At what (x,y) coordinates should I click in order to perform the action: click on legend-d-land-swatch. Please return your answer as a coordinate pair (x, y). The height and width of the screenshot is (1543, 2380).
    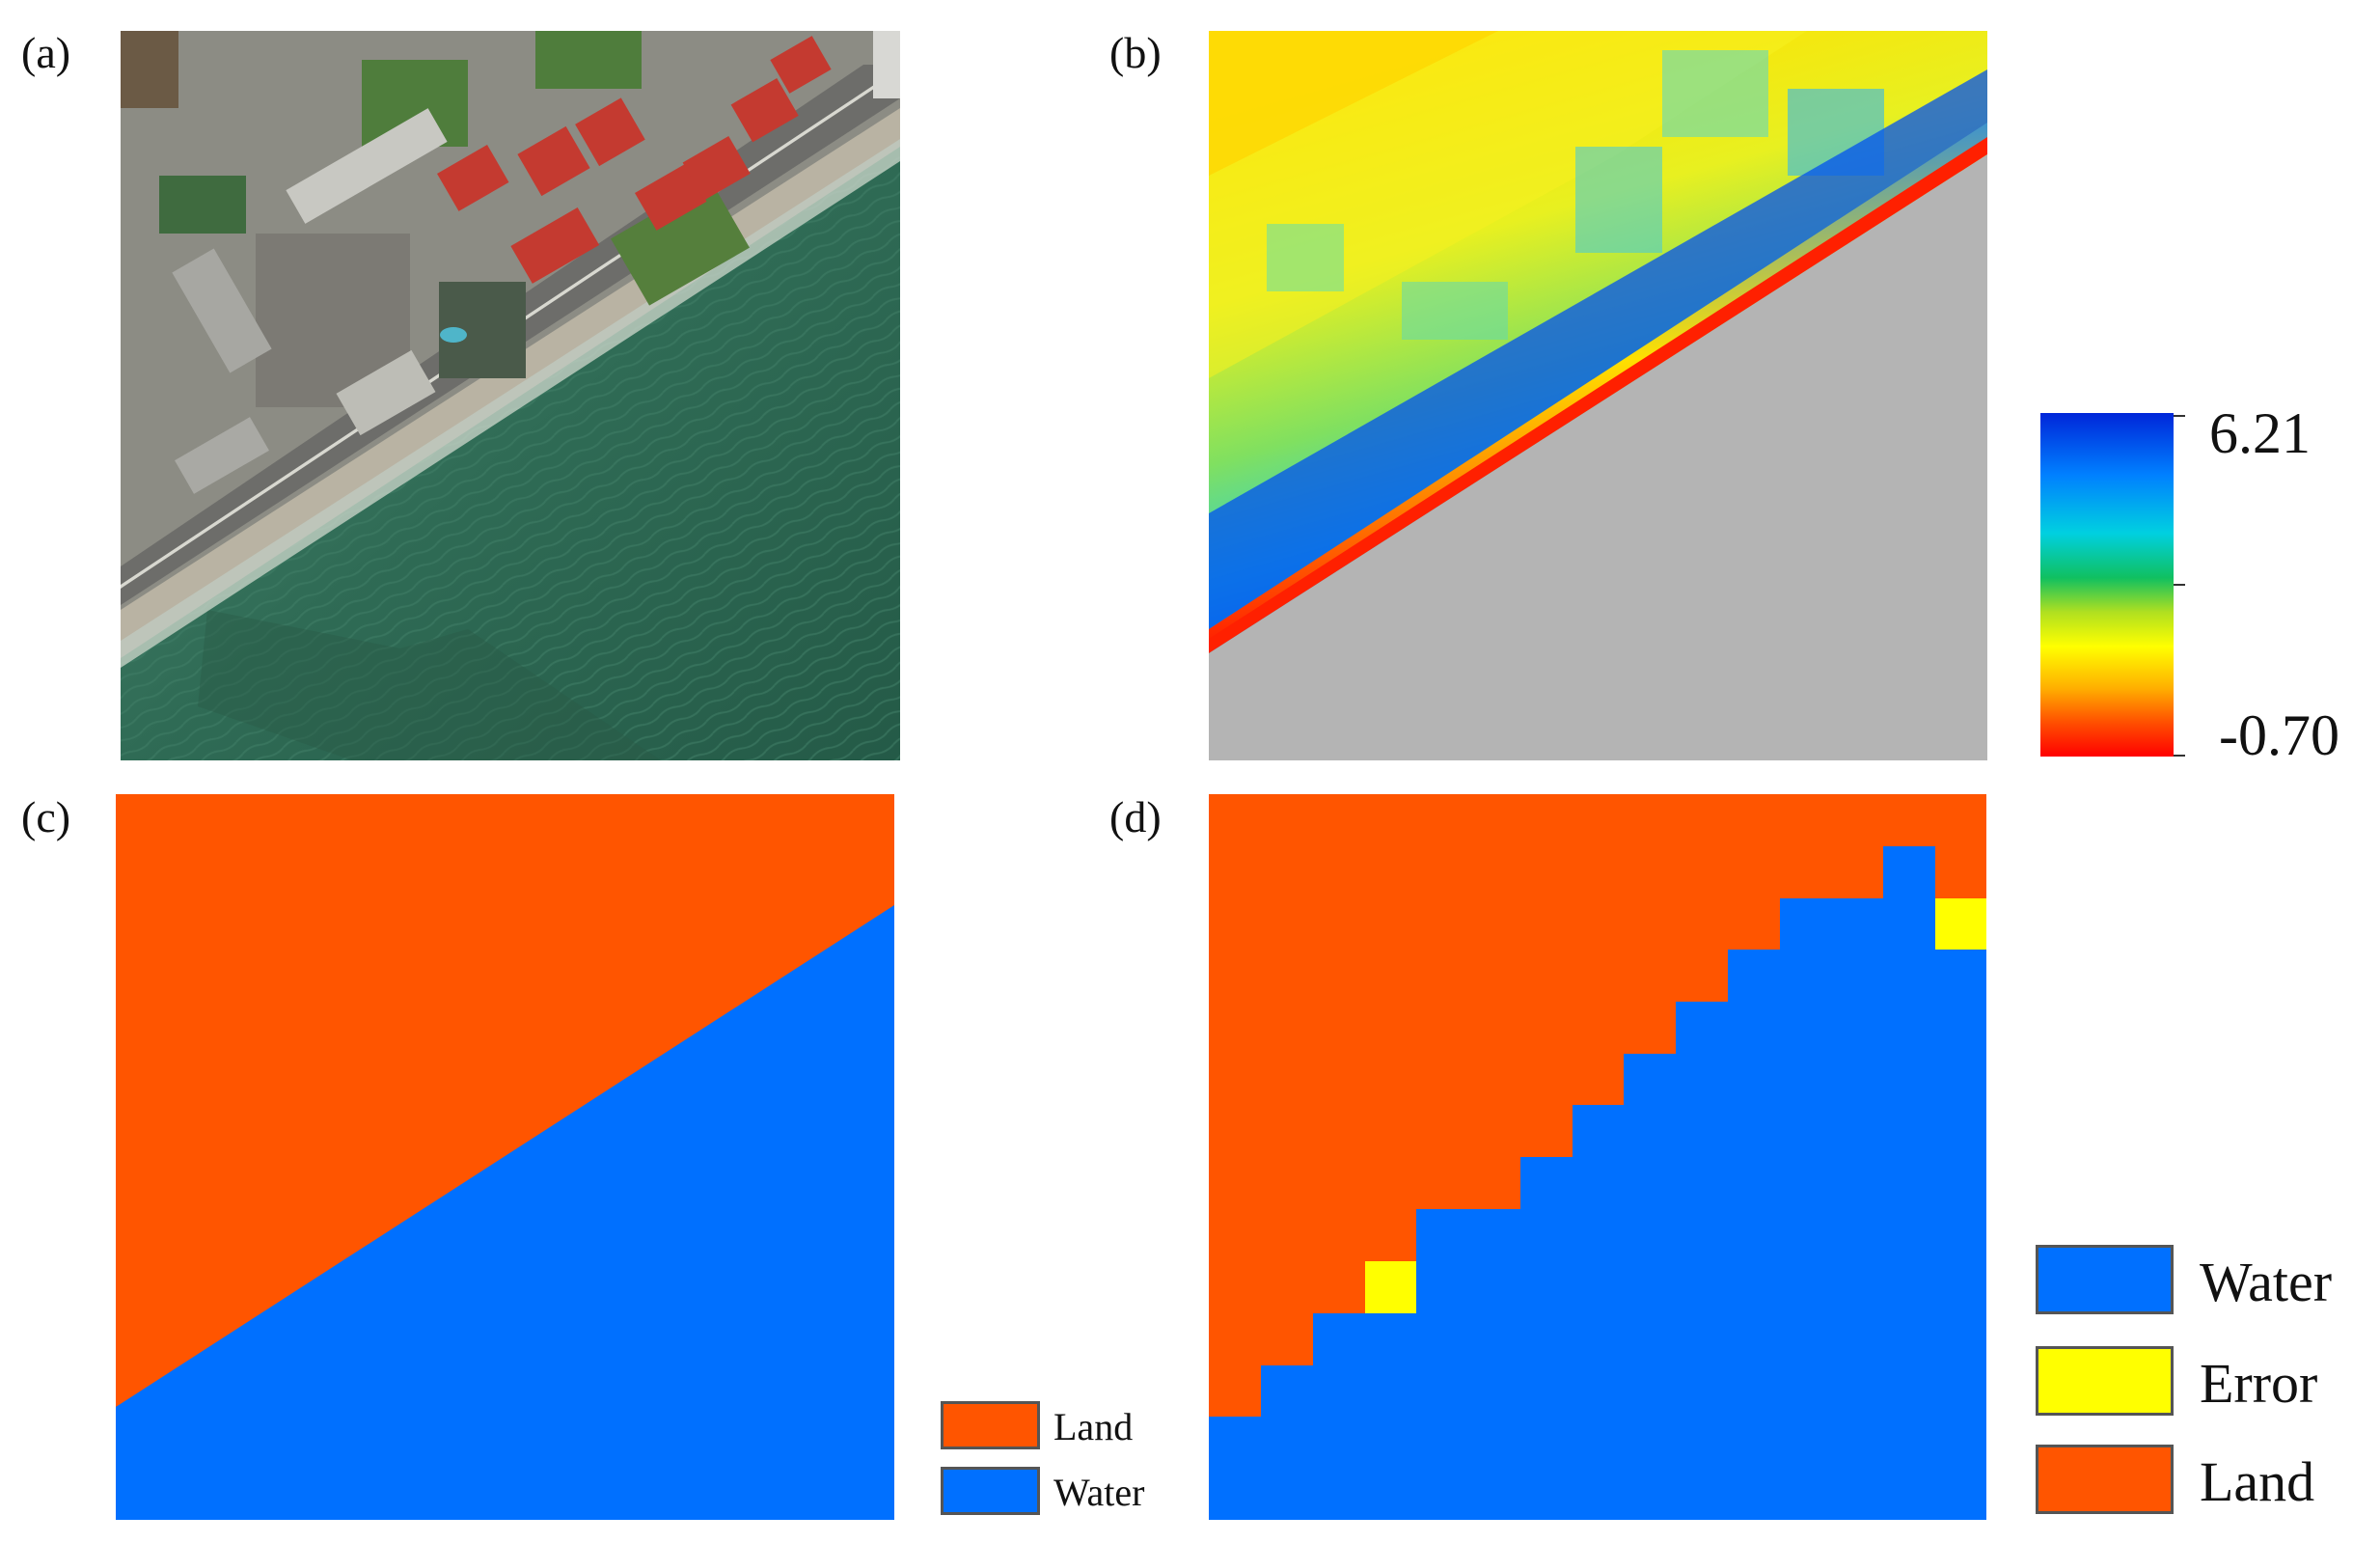
    Looking at the image, I should click on (2105, 1479).